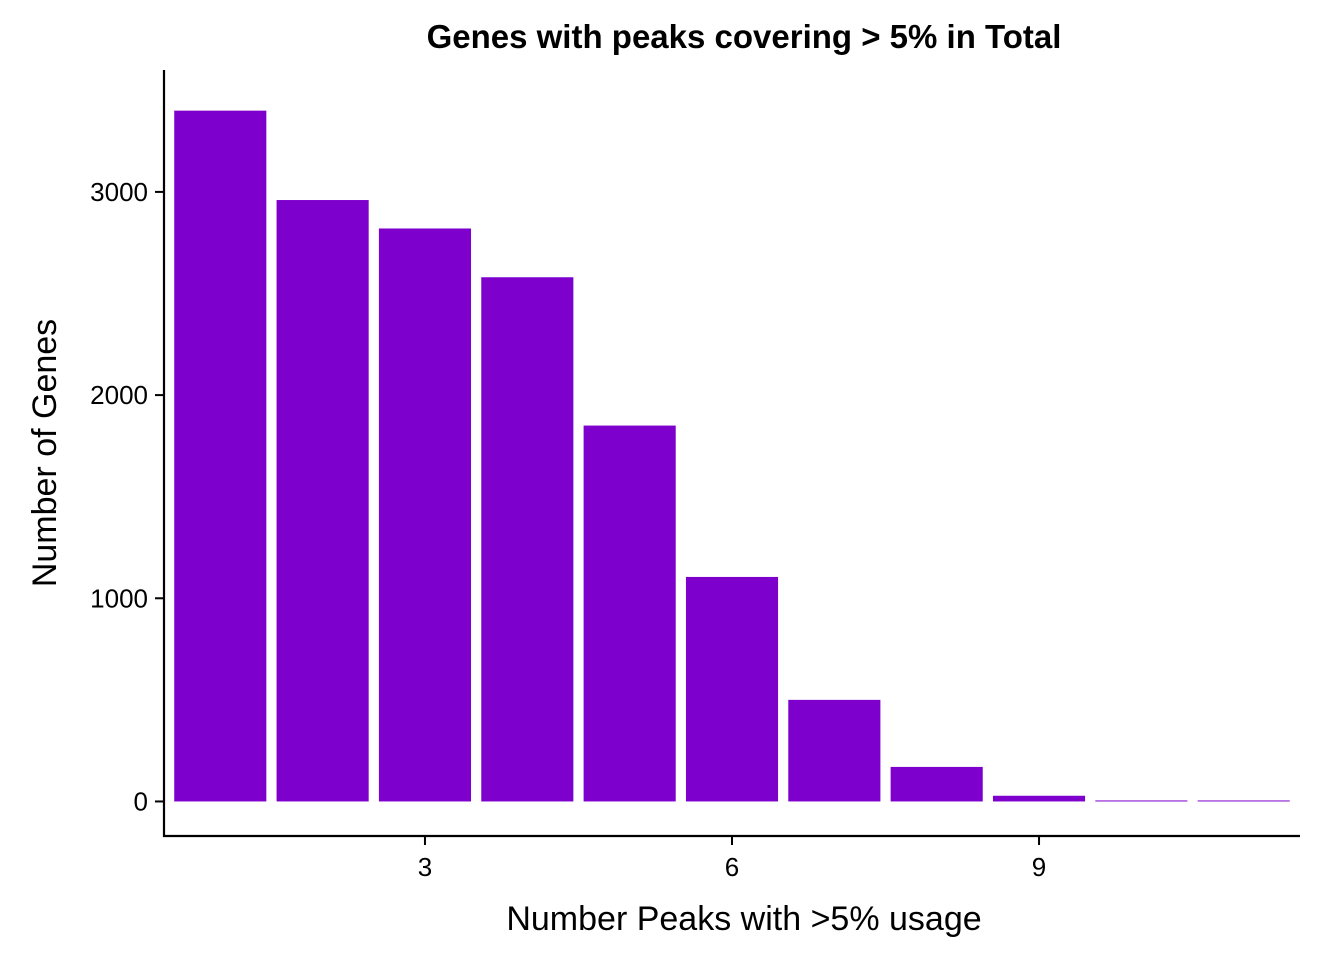 This screenshot has height=960, width=1344. What do you see at coordinates (141, 801) in the screenshot?
I see `y-tick-label: 0` at bounding box center [141, 801].